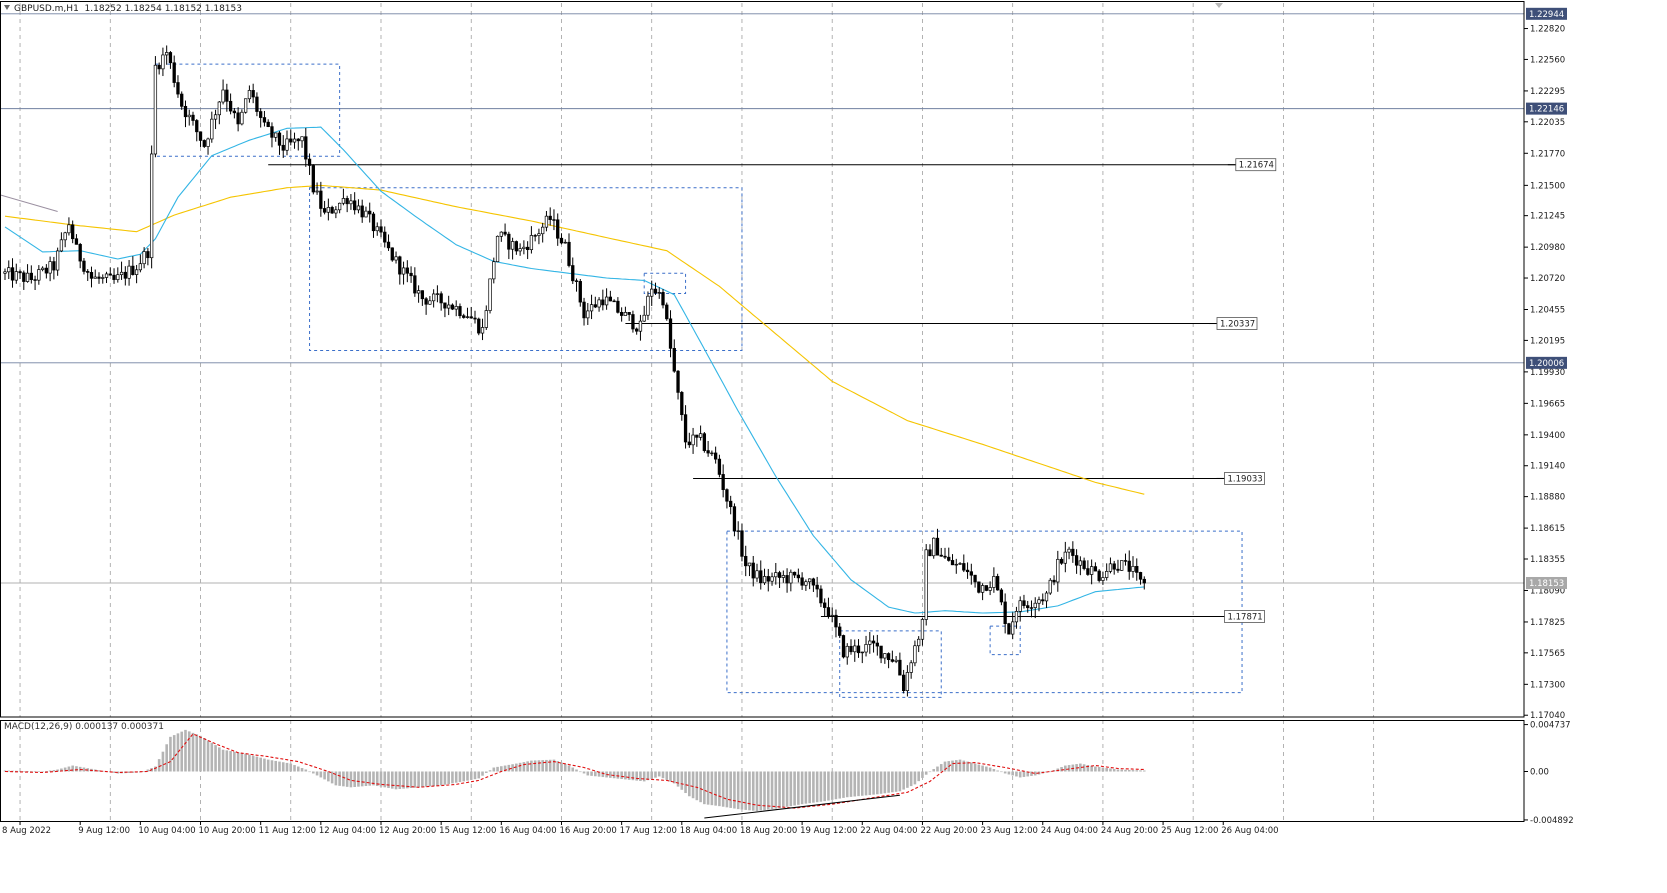  I want to click on level-tag-label: 1.21674, so click(1256, 166).